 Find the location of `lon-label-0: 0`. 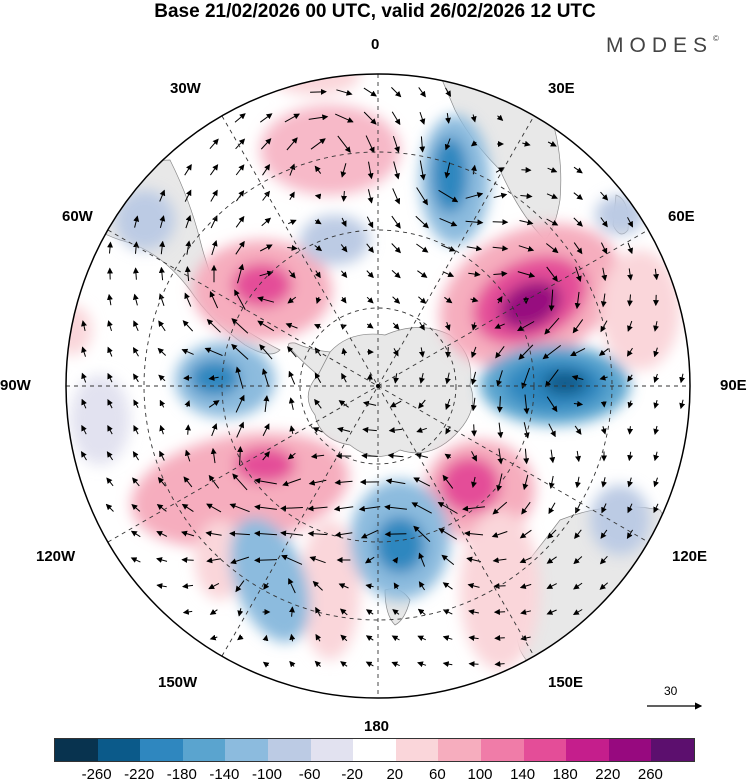

lon-label-0: 0 is located at coordinates (375, 44).